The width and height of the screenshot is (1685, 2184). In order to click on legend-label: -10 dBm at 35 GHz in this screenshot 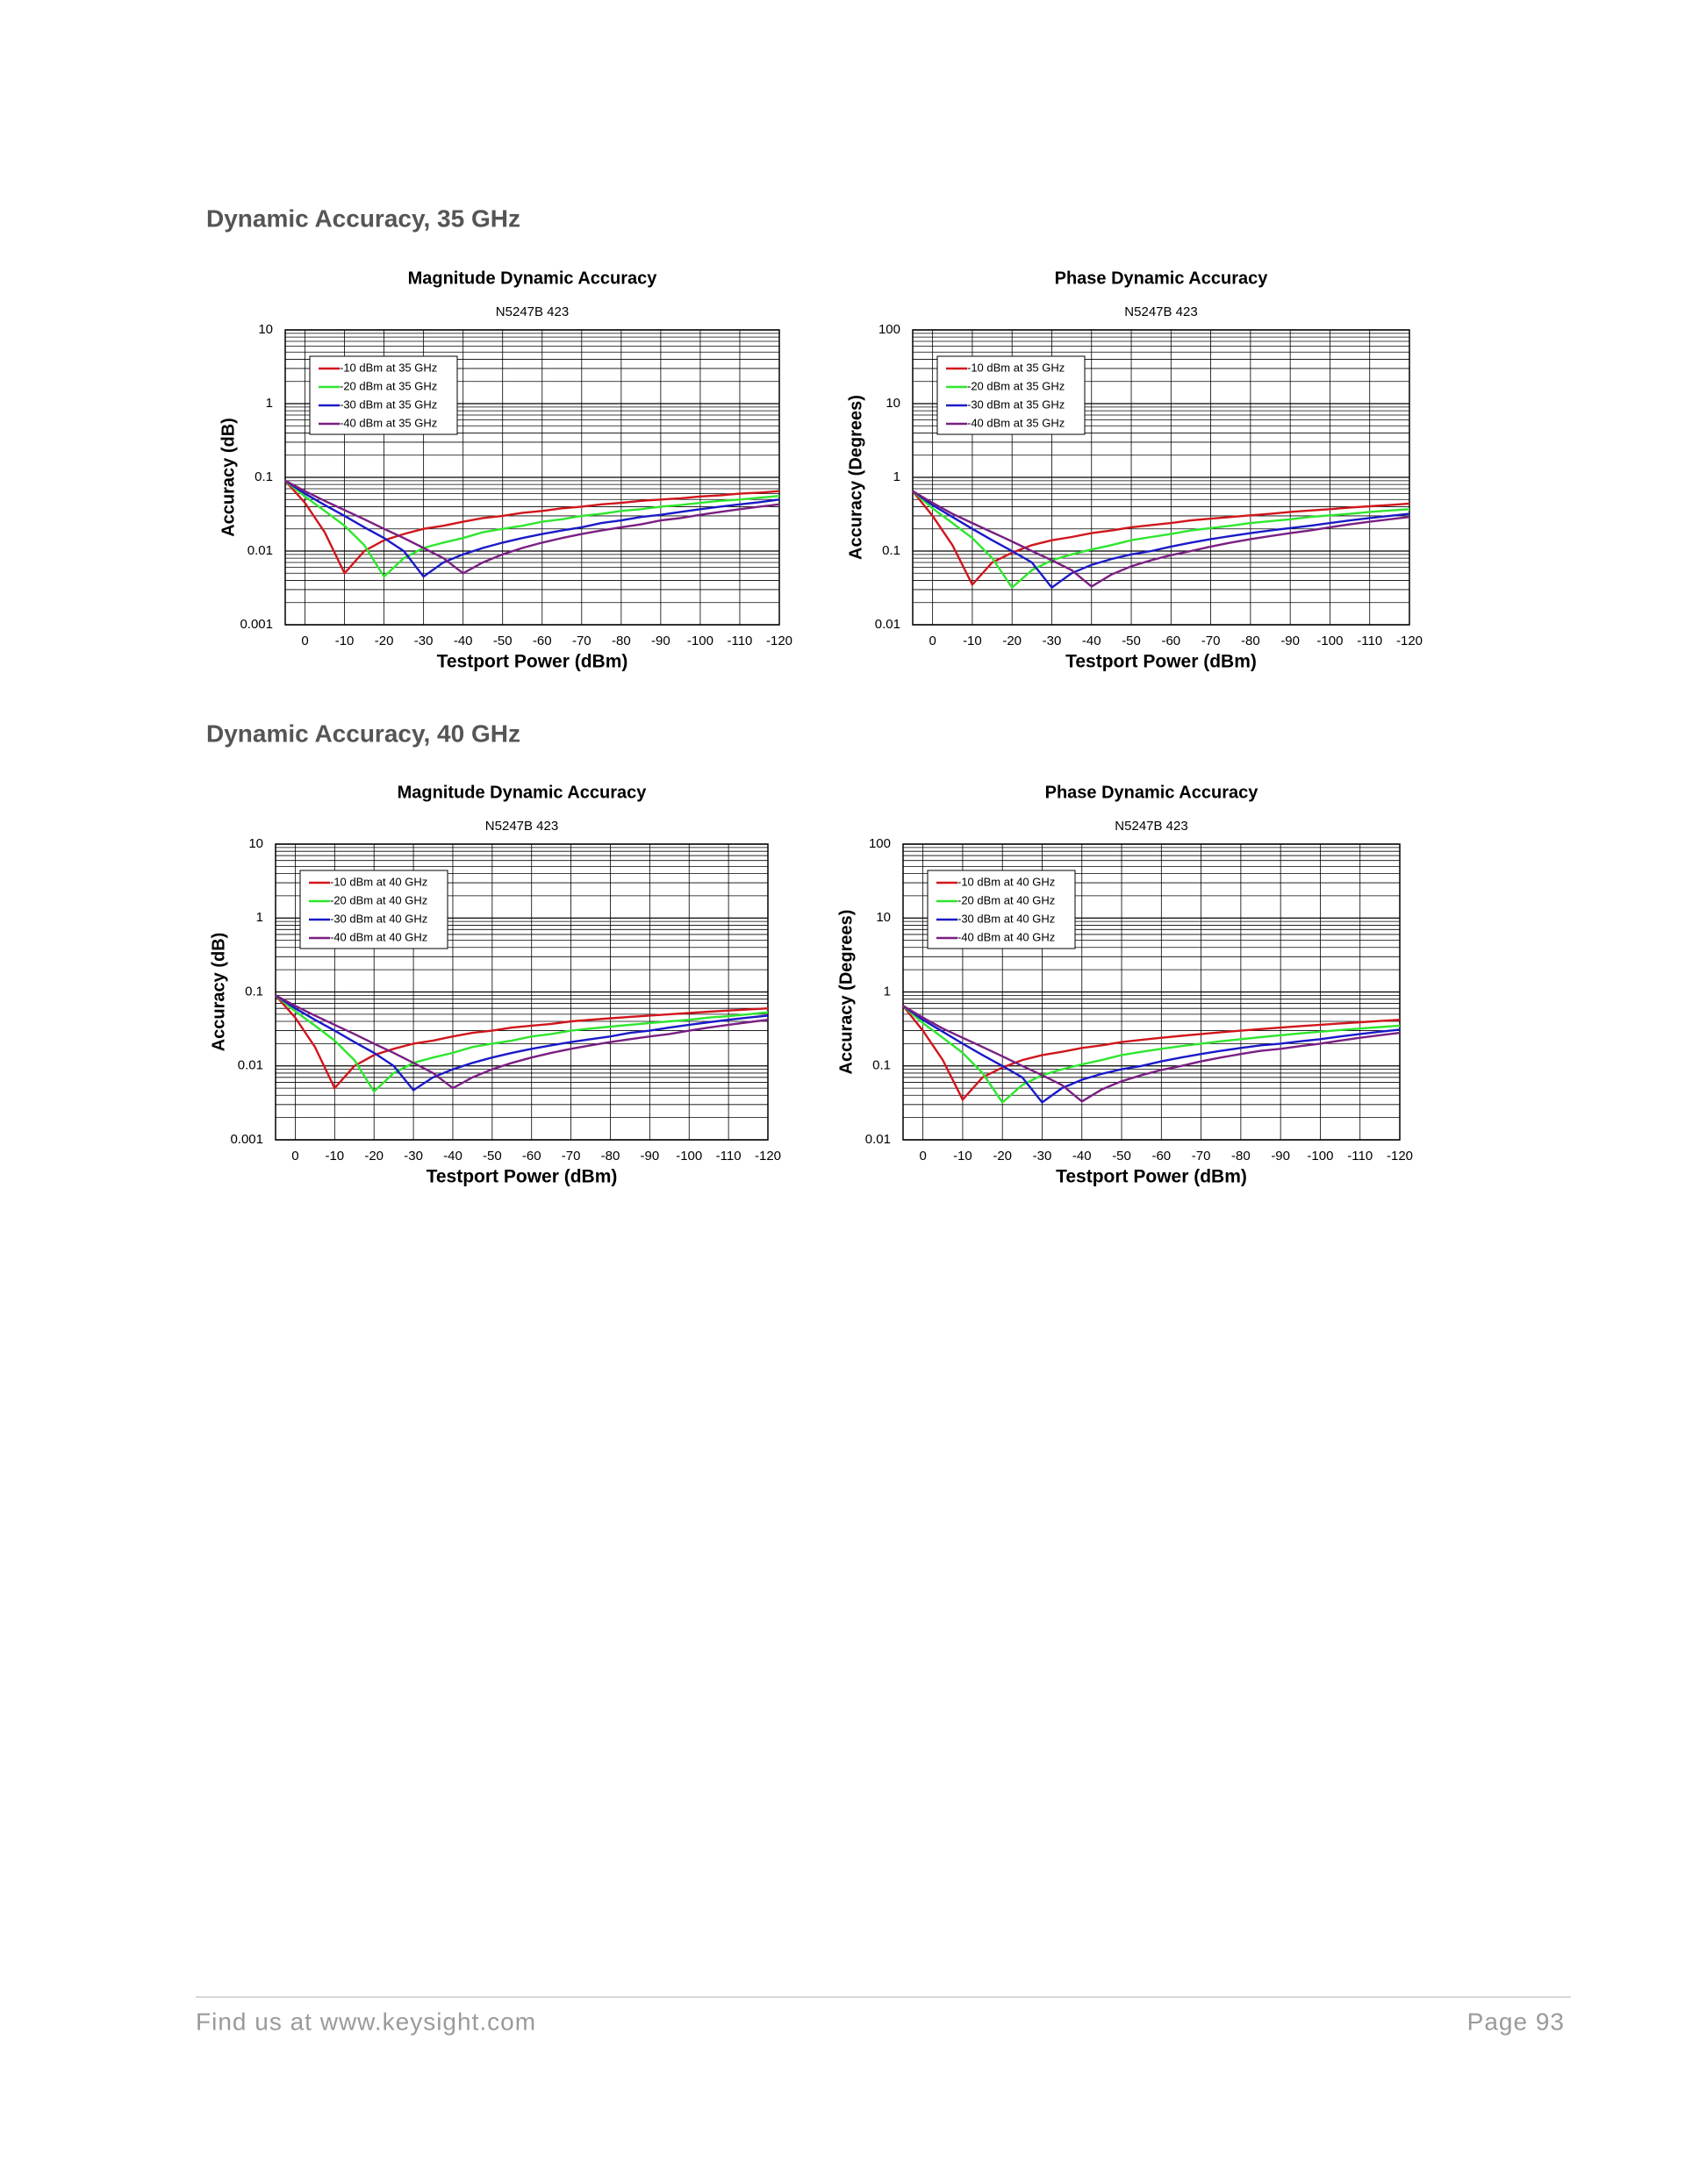, I will do `click(388, 367)`.